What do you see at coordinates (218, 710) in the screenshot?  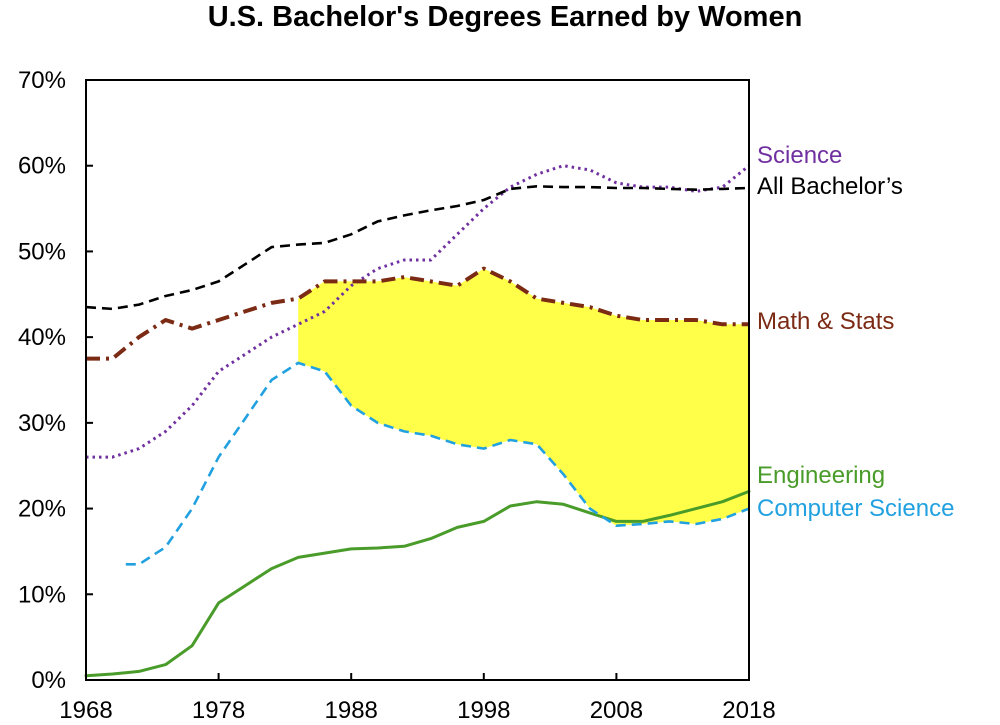 I see `x-tick-label: 1978` at bounding box center [218, 710].